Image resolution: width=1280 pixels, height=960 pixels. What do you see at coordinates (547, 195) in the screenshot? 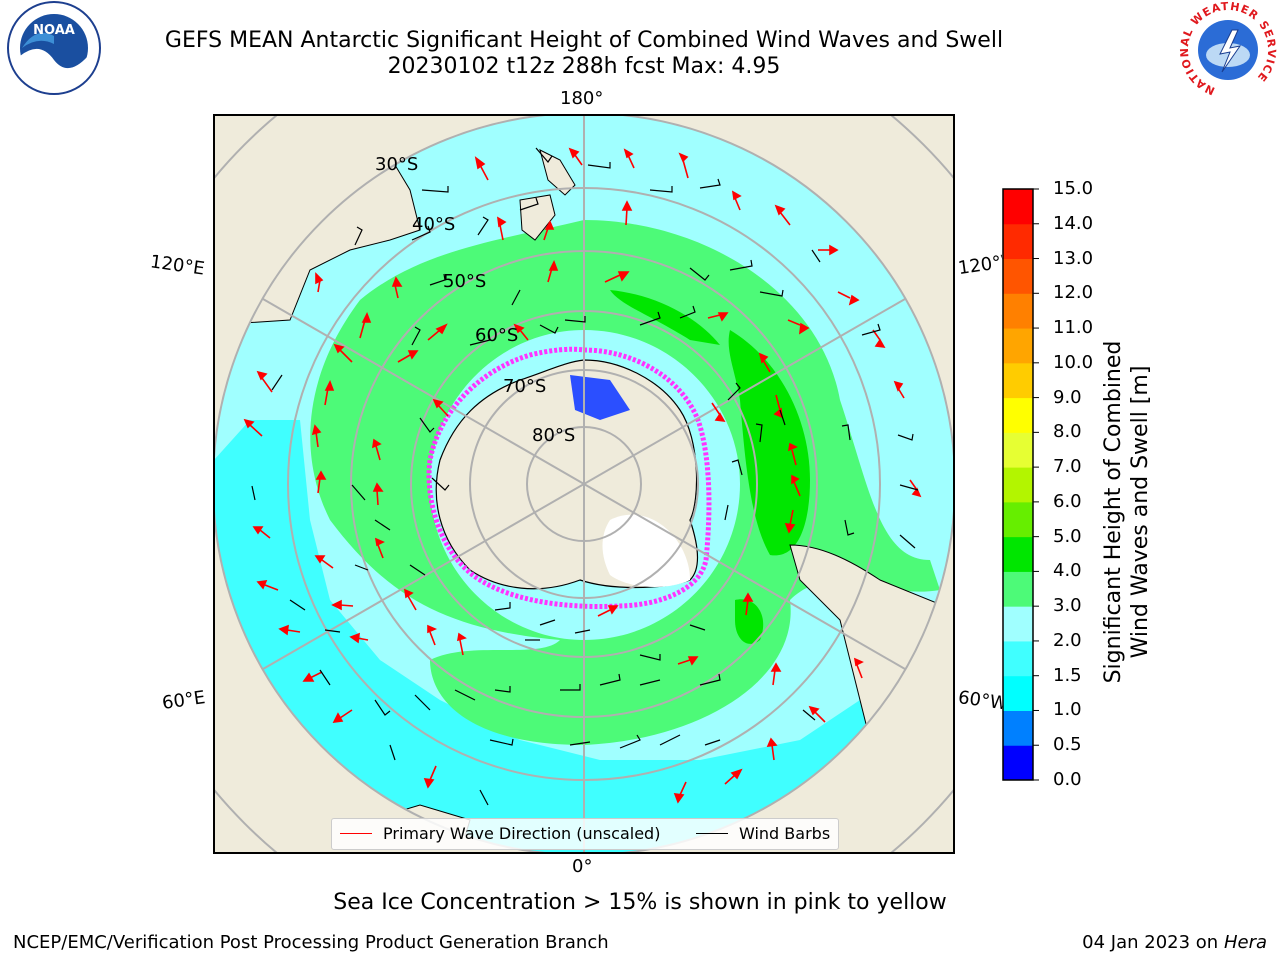
I see `new-zealand-landmass` at bounding box center [547, 195].